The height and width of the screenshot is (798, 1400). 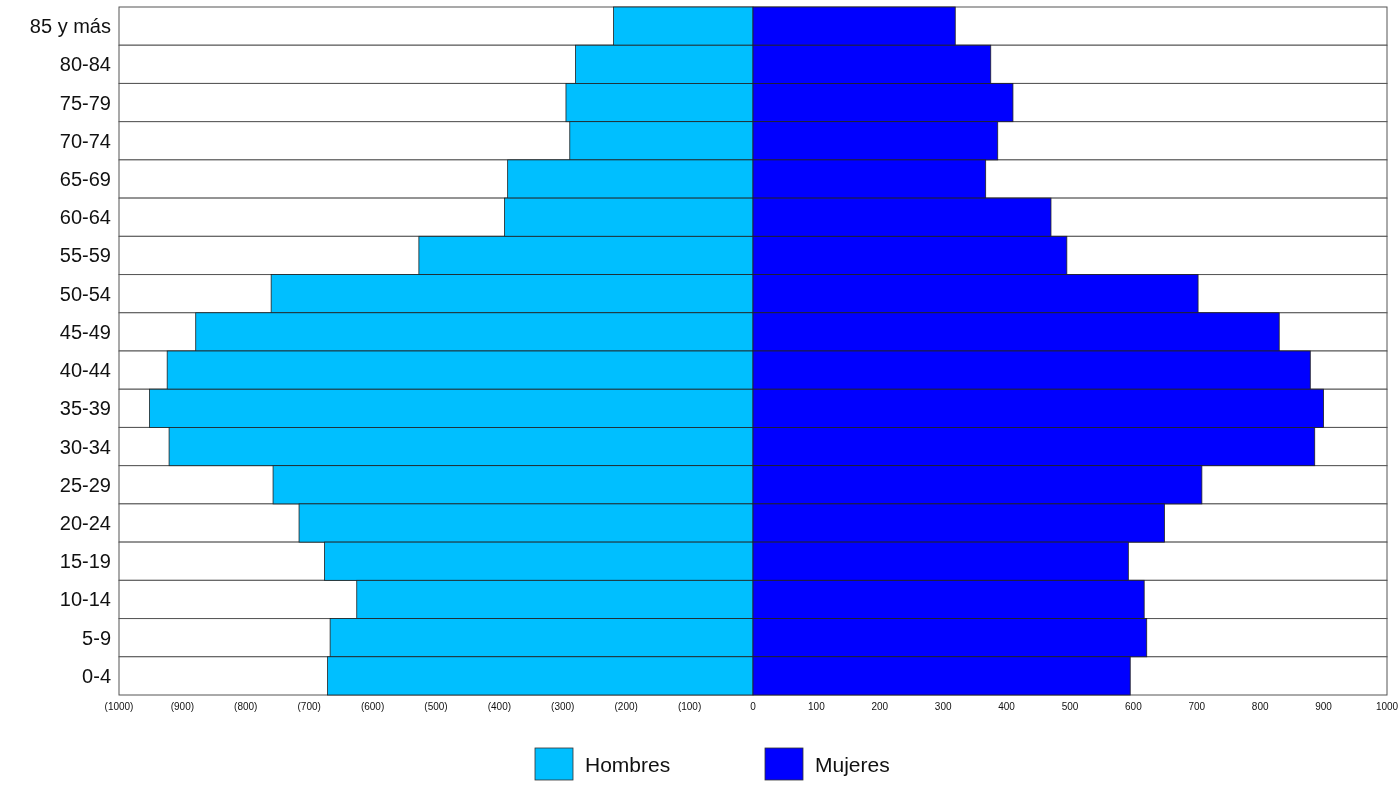 I want to click on y-tick-label: 40-44, so click(x=85, y=370).